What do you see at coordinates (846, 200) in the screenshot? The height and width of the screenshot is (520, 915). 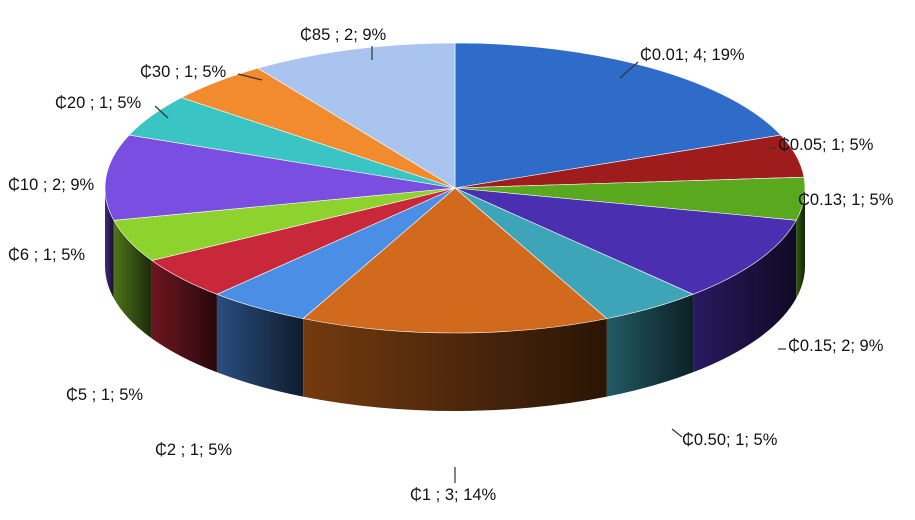 I see `slice-label-0-13: ₵0.13; 1; 5%` at bounding box center [846, 200].